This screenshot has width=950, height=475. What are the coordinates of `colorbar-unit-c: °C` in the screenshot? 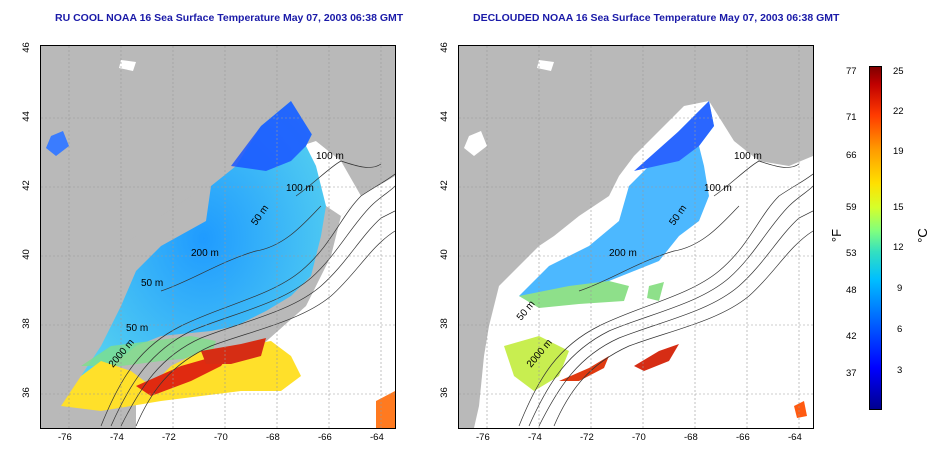 It's located at (922, 235).